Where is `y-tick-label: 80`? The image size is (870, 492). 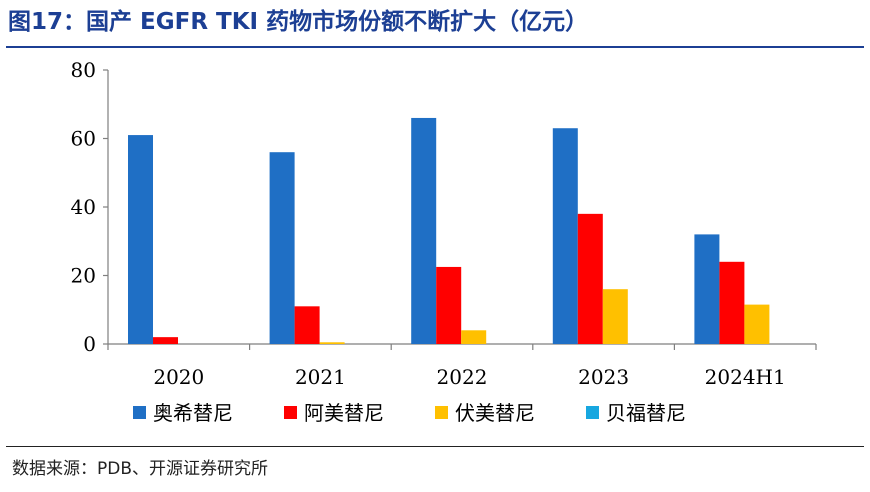
y-tick-label: 80 is located at coordinates (83, 70).